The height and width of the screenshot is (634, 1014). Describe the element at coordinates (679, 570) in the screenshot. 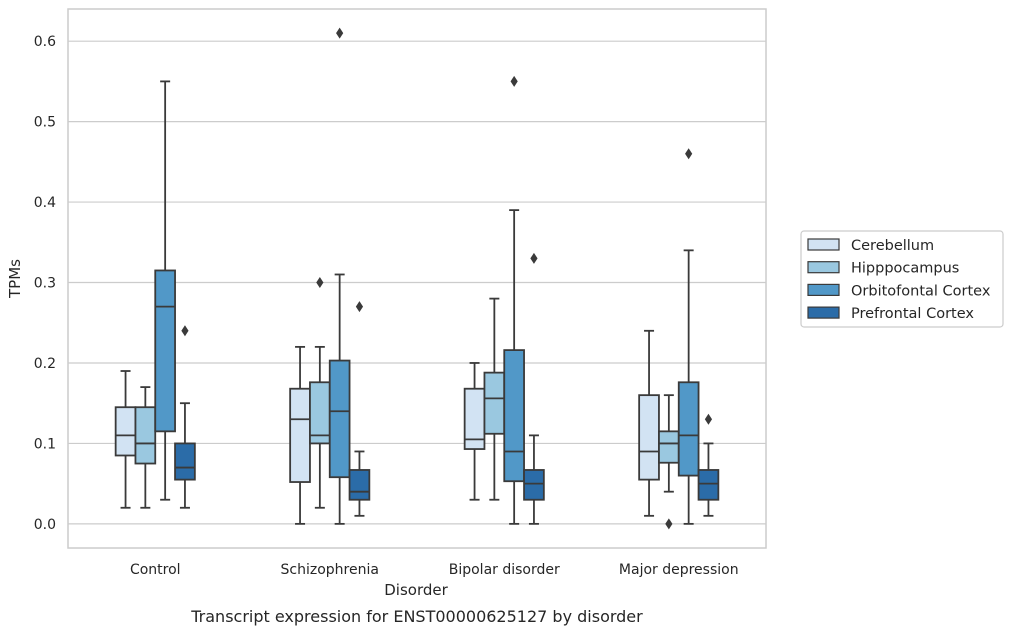

I see `x-tick-label: Major depression` at that location.